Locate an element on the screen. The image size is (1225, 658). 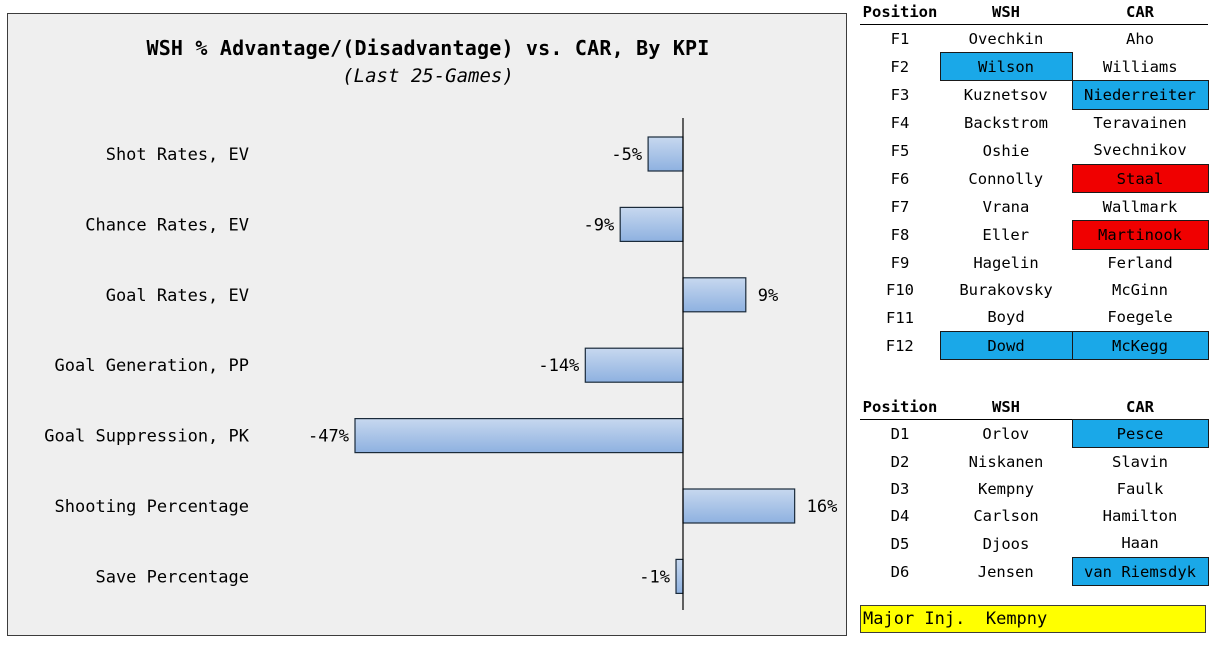
car-player-cell: van Riemsdyk is located at coordinates (1140, 571).